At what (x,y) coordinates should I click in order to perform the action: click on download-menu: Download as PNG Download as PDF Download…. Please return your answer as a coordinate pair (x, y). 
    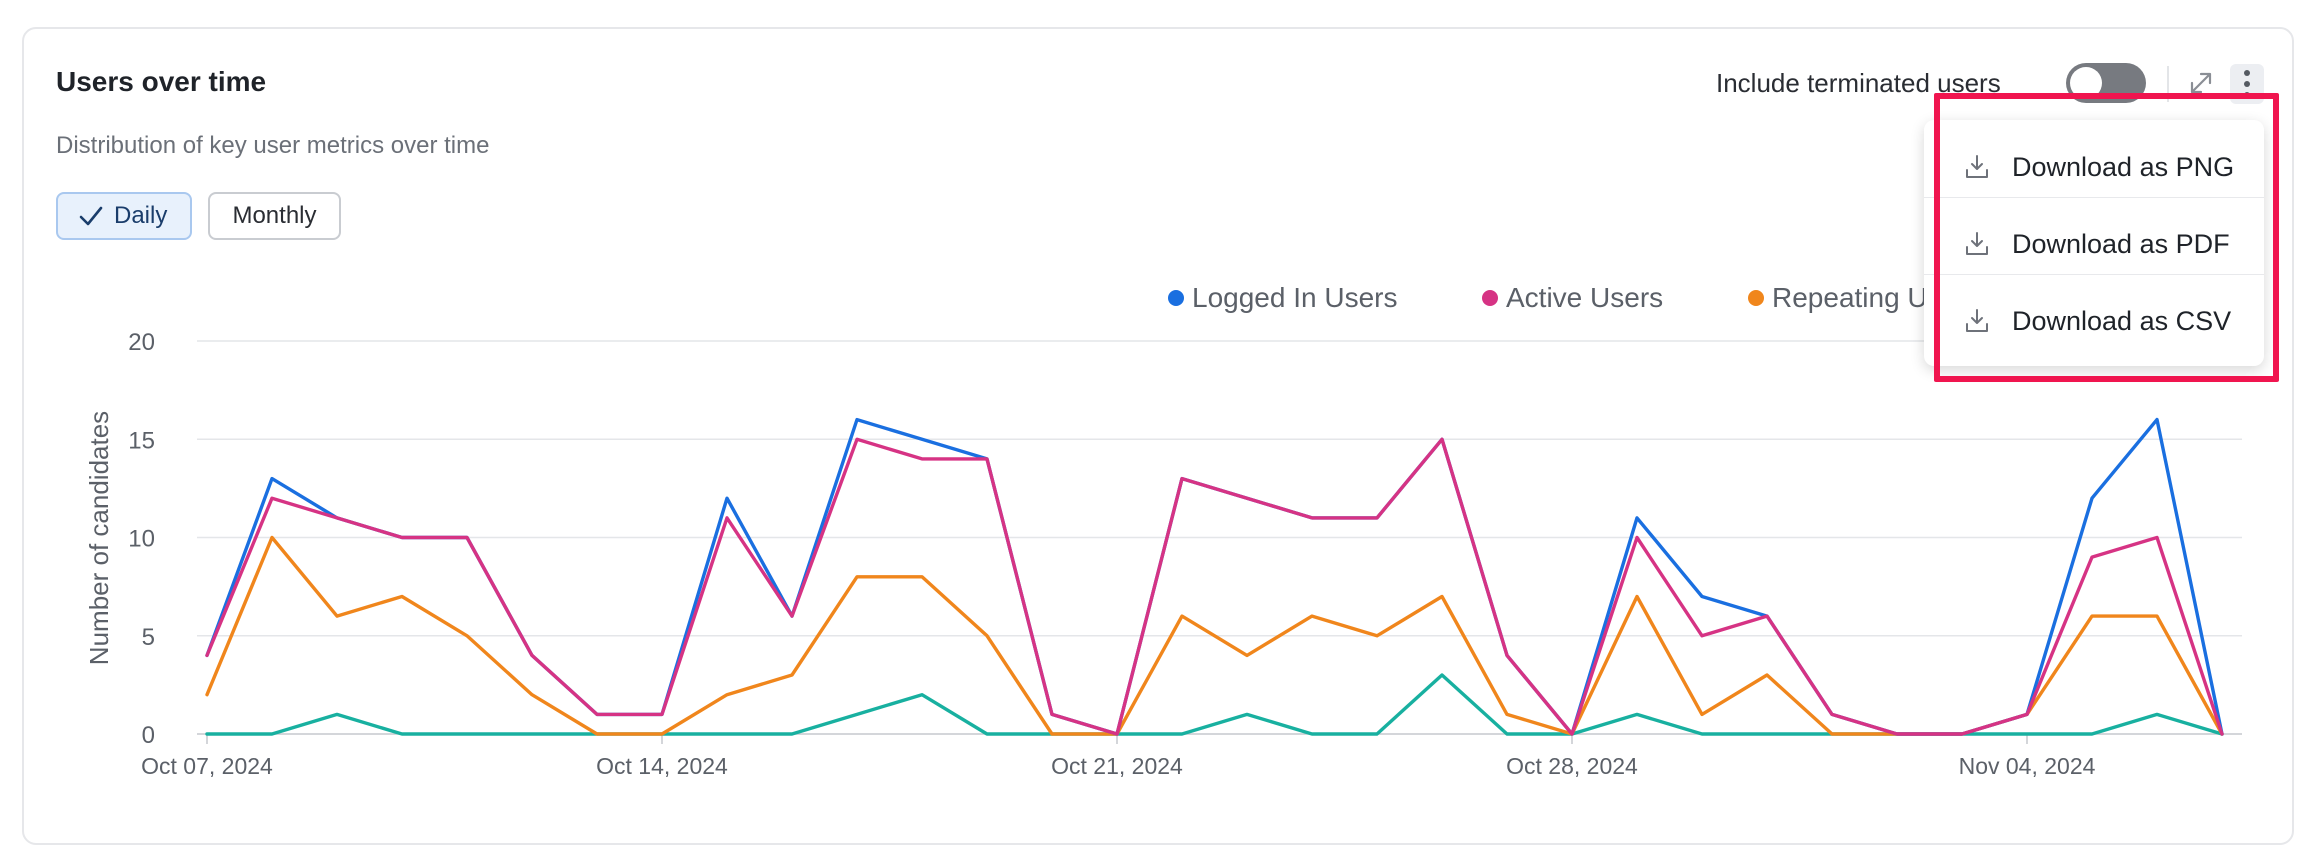
    Looking at the image, I should click on (2094, 243).